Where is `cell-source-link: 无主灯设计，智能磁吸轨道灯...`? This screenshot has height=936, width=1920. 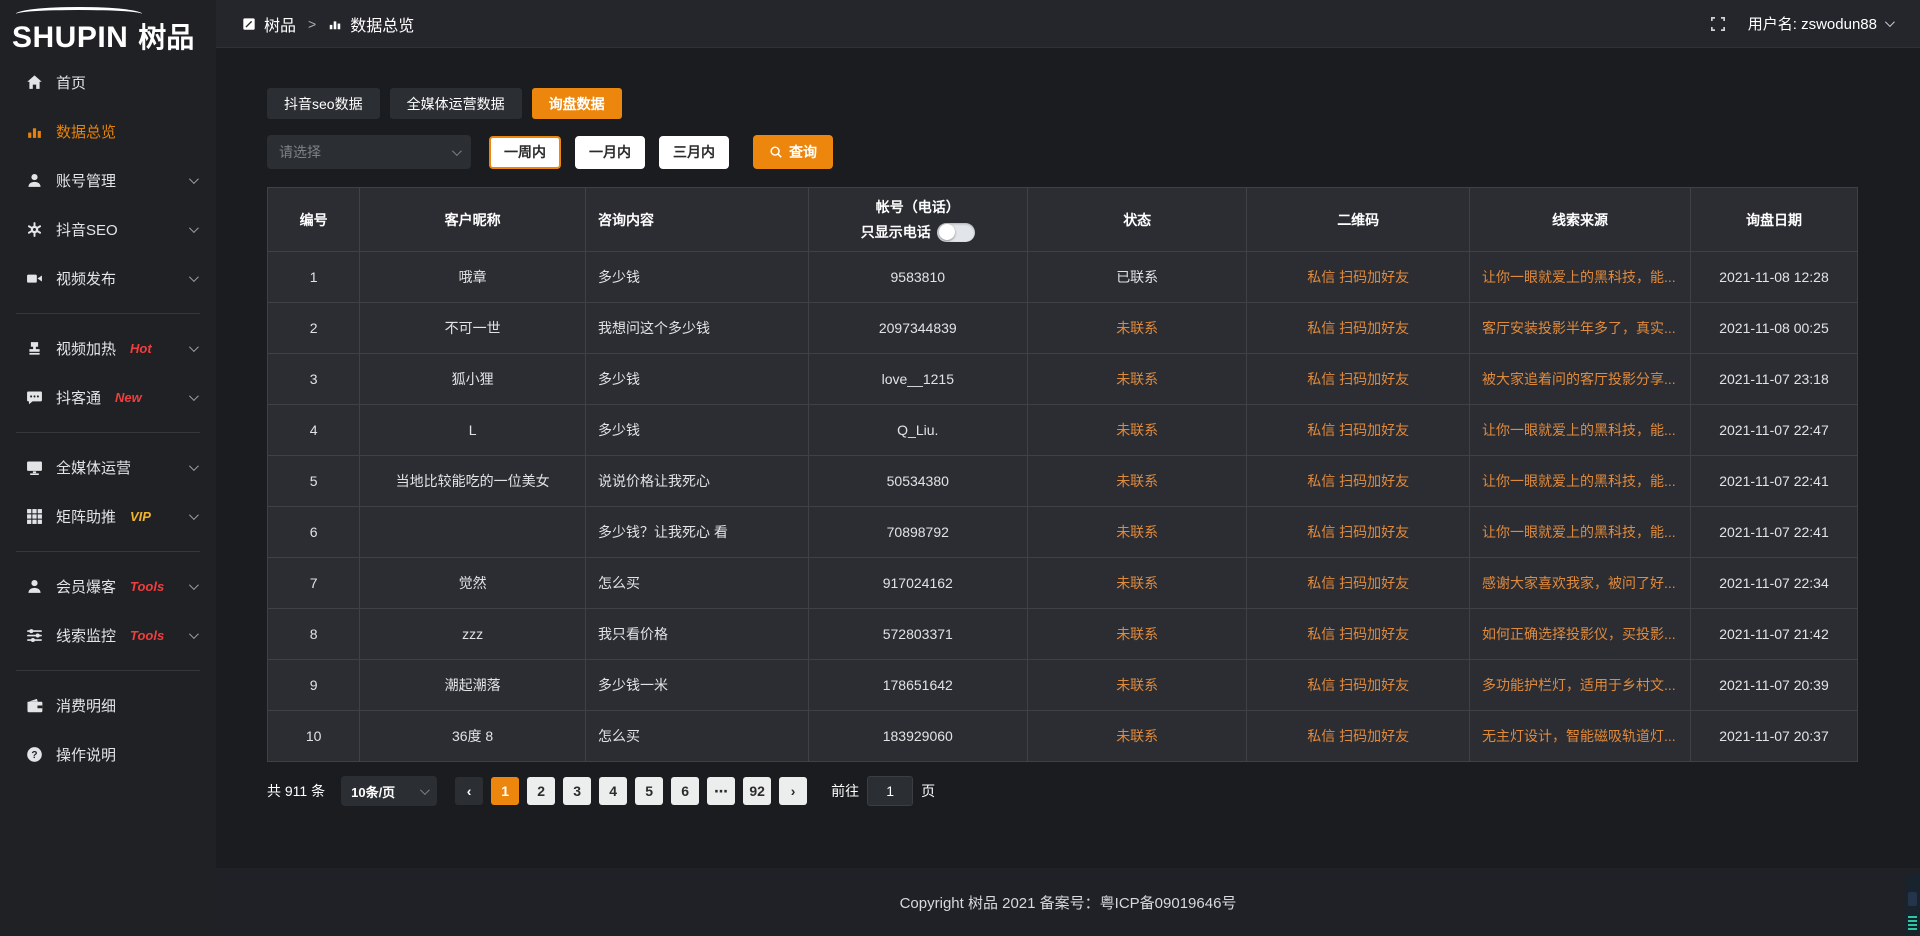
cell-source-link: 无主灯设计，智能磁吸轨道灯... is located at coordinates (1579, 736).